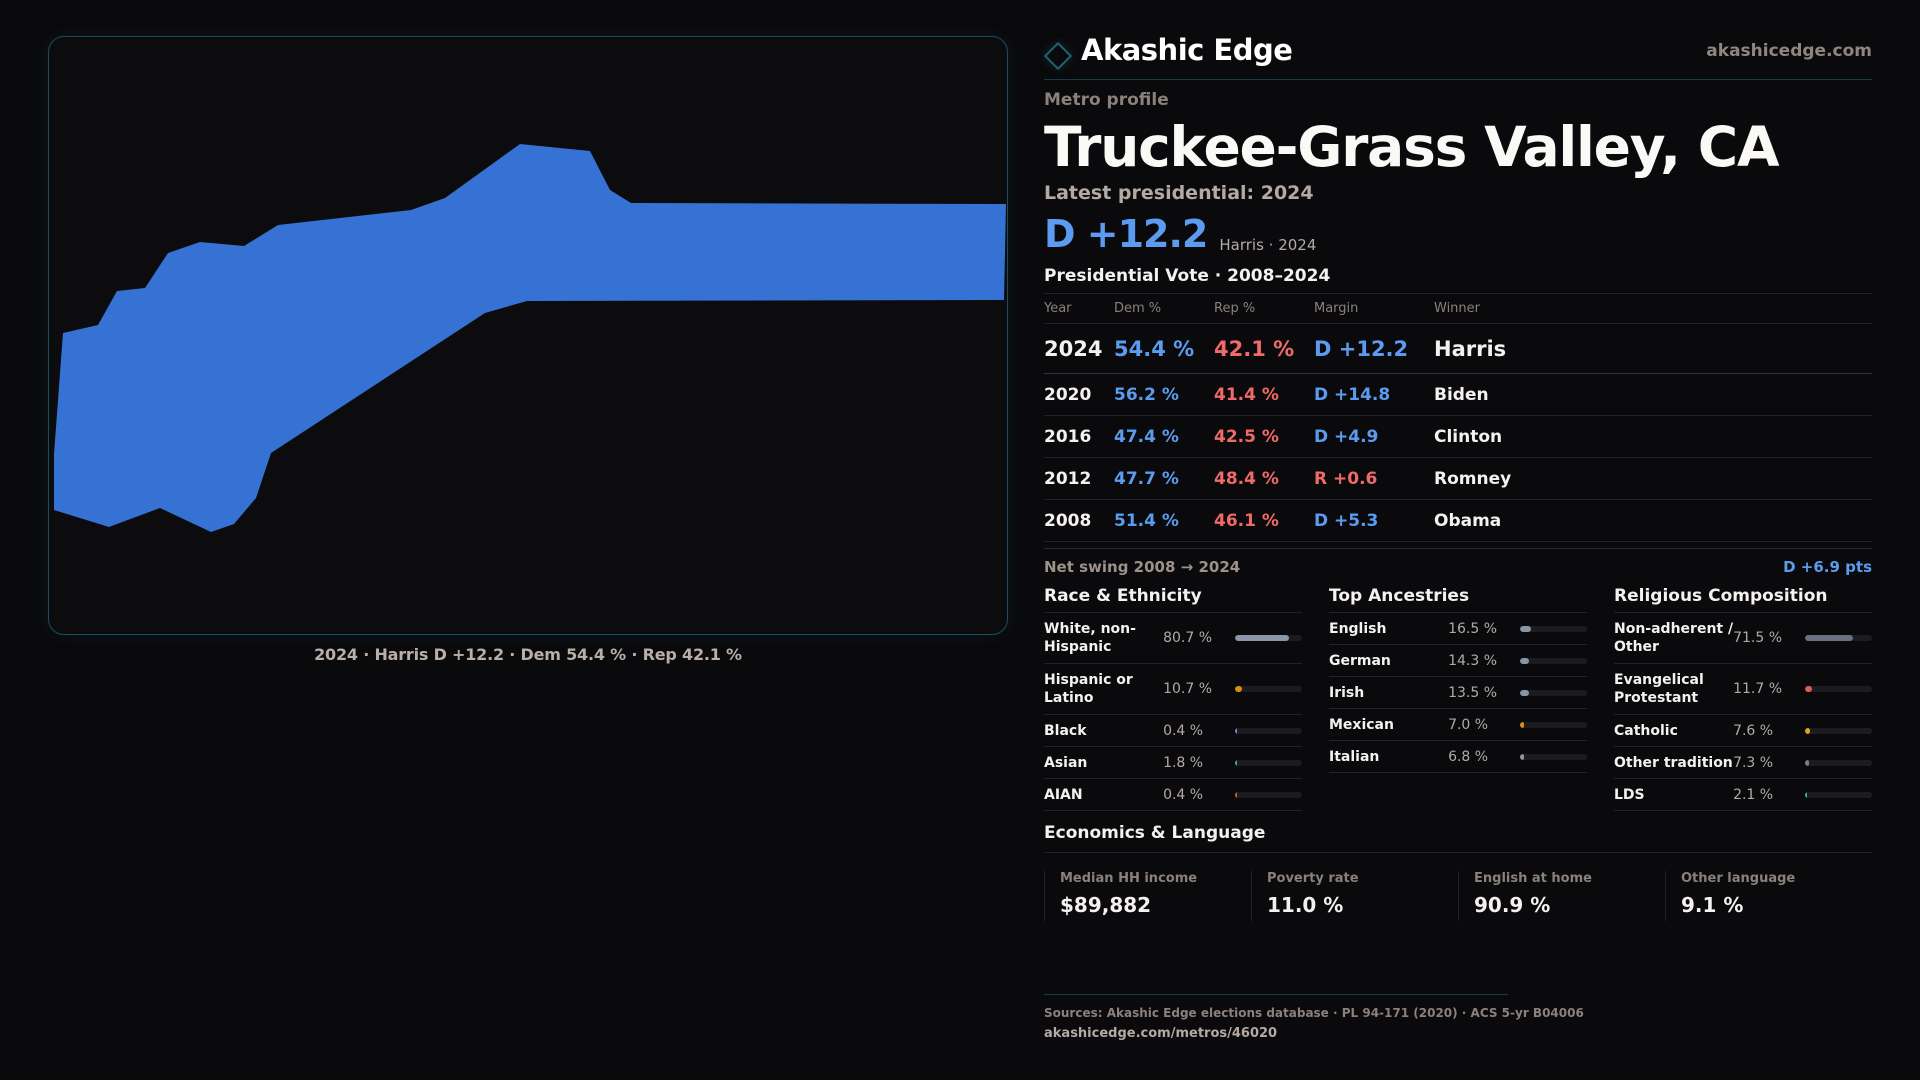 This screenshot has height=1080, width=1920. What do you see at coordinates (1361, 348) in the screenshot?
I see `row-margin: D +12.2` at bounding box center [1361, 348].